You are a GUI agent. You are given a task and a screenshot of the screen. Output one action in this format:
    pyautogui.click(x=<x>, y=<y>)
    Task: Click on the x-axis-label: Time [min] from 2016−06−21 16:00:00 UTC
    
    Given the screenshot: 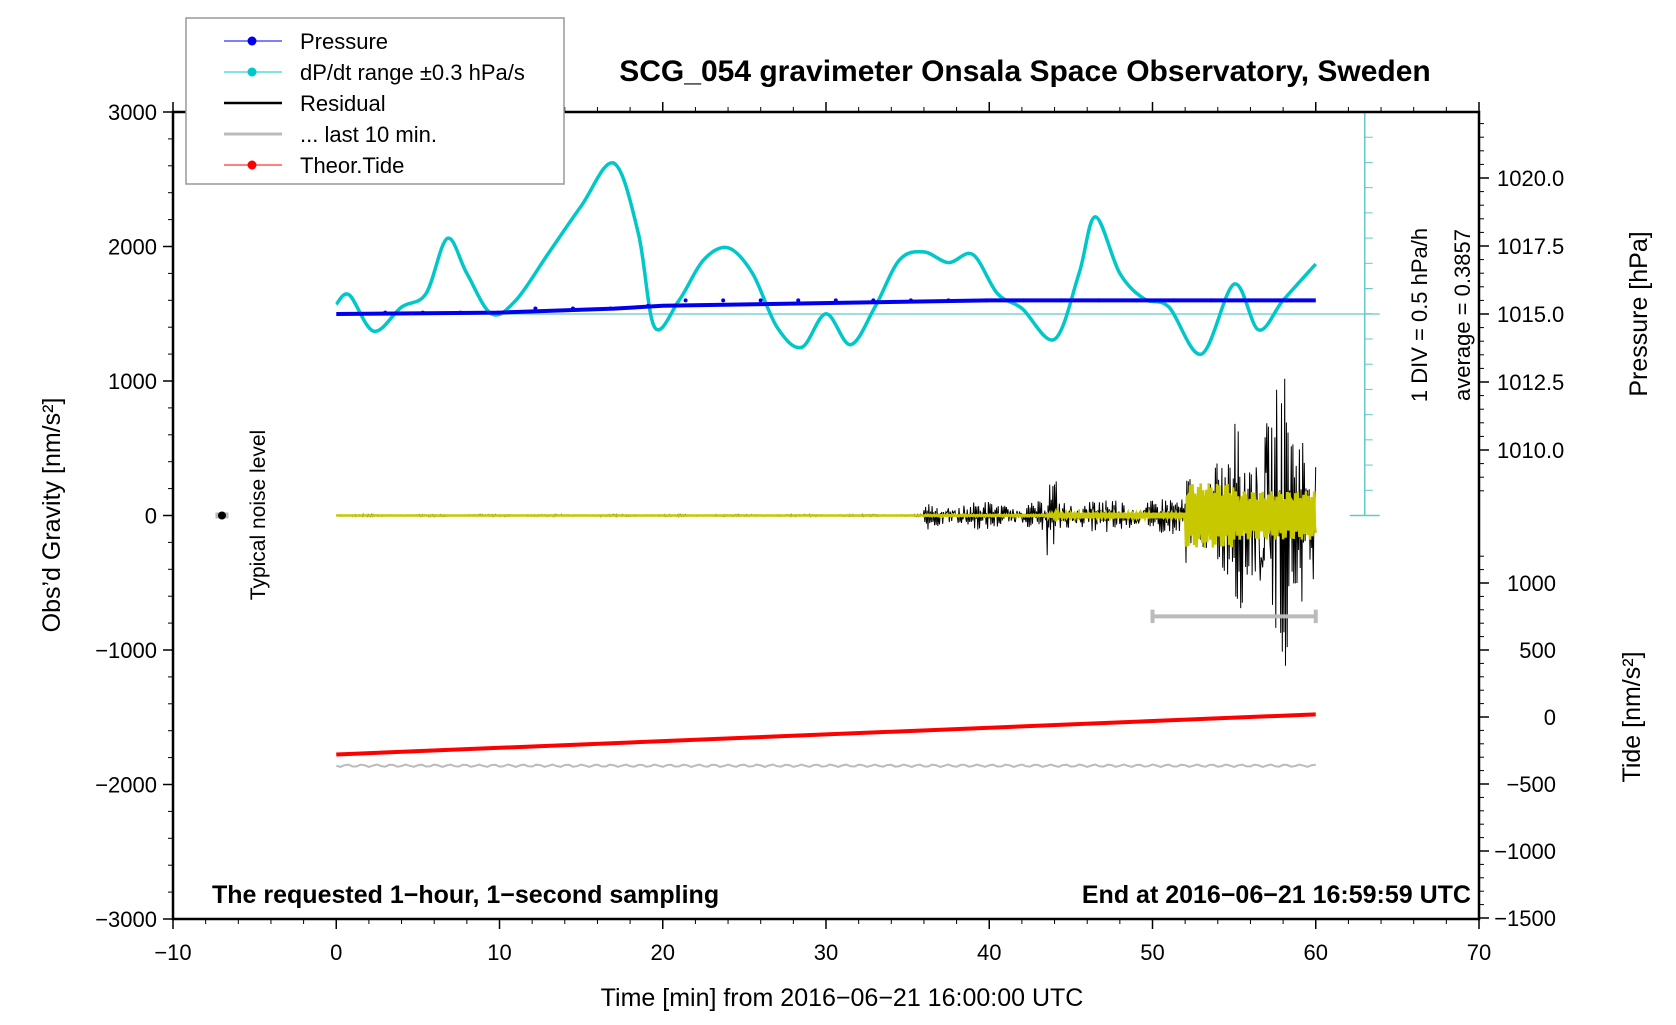 What is the action you would take?
    pyautogui.click(x=842, y=998)
    